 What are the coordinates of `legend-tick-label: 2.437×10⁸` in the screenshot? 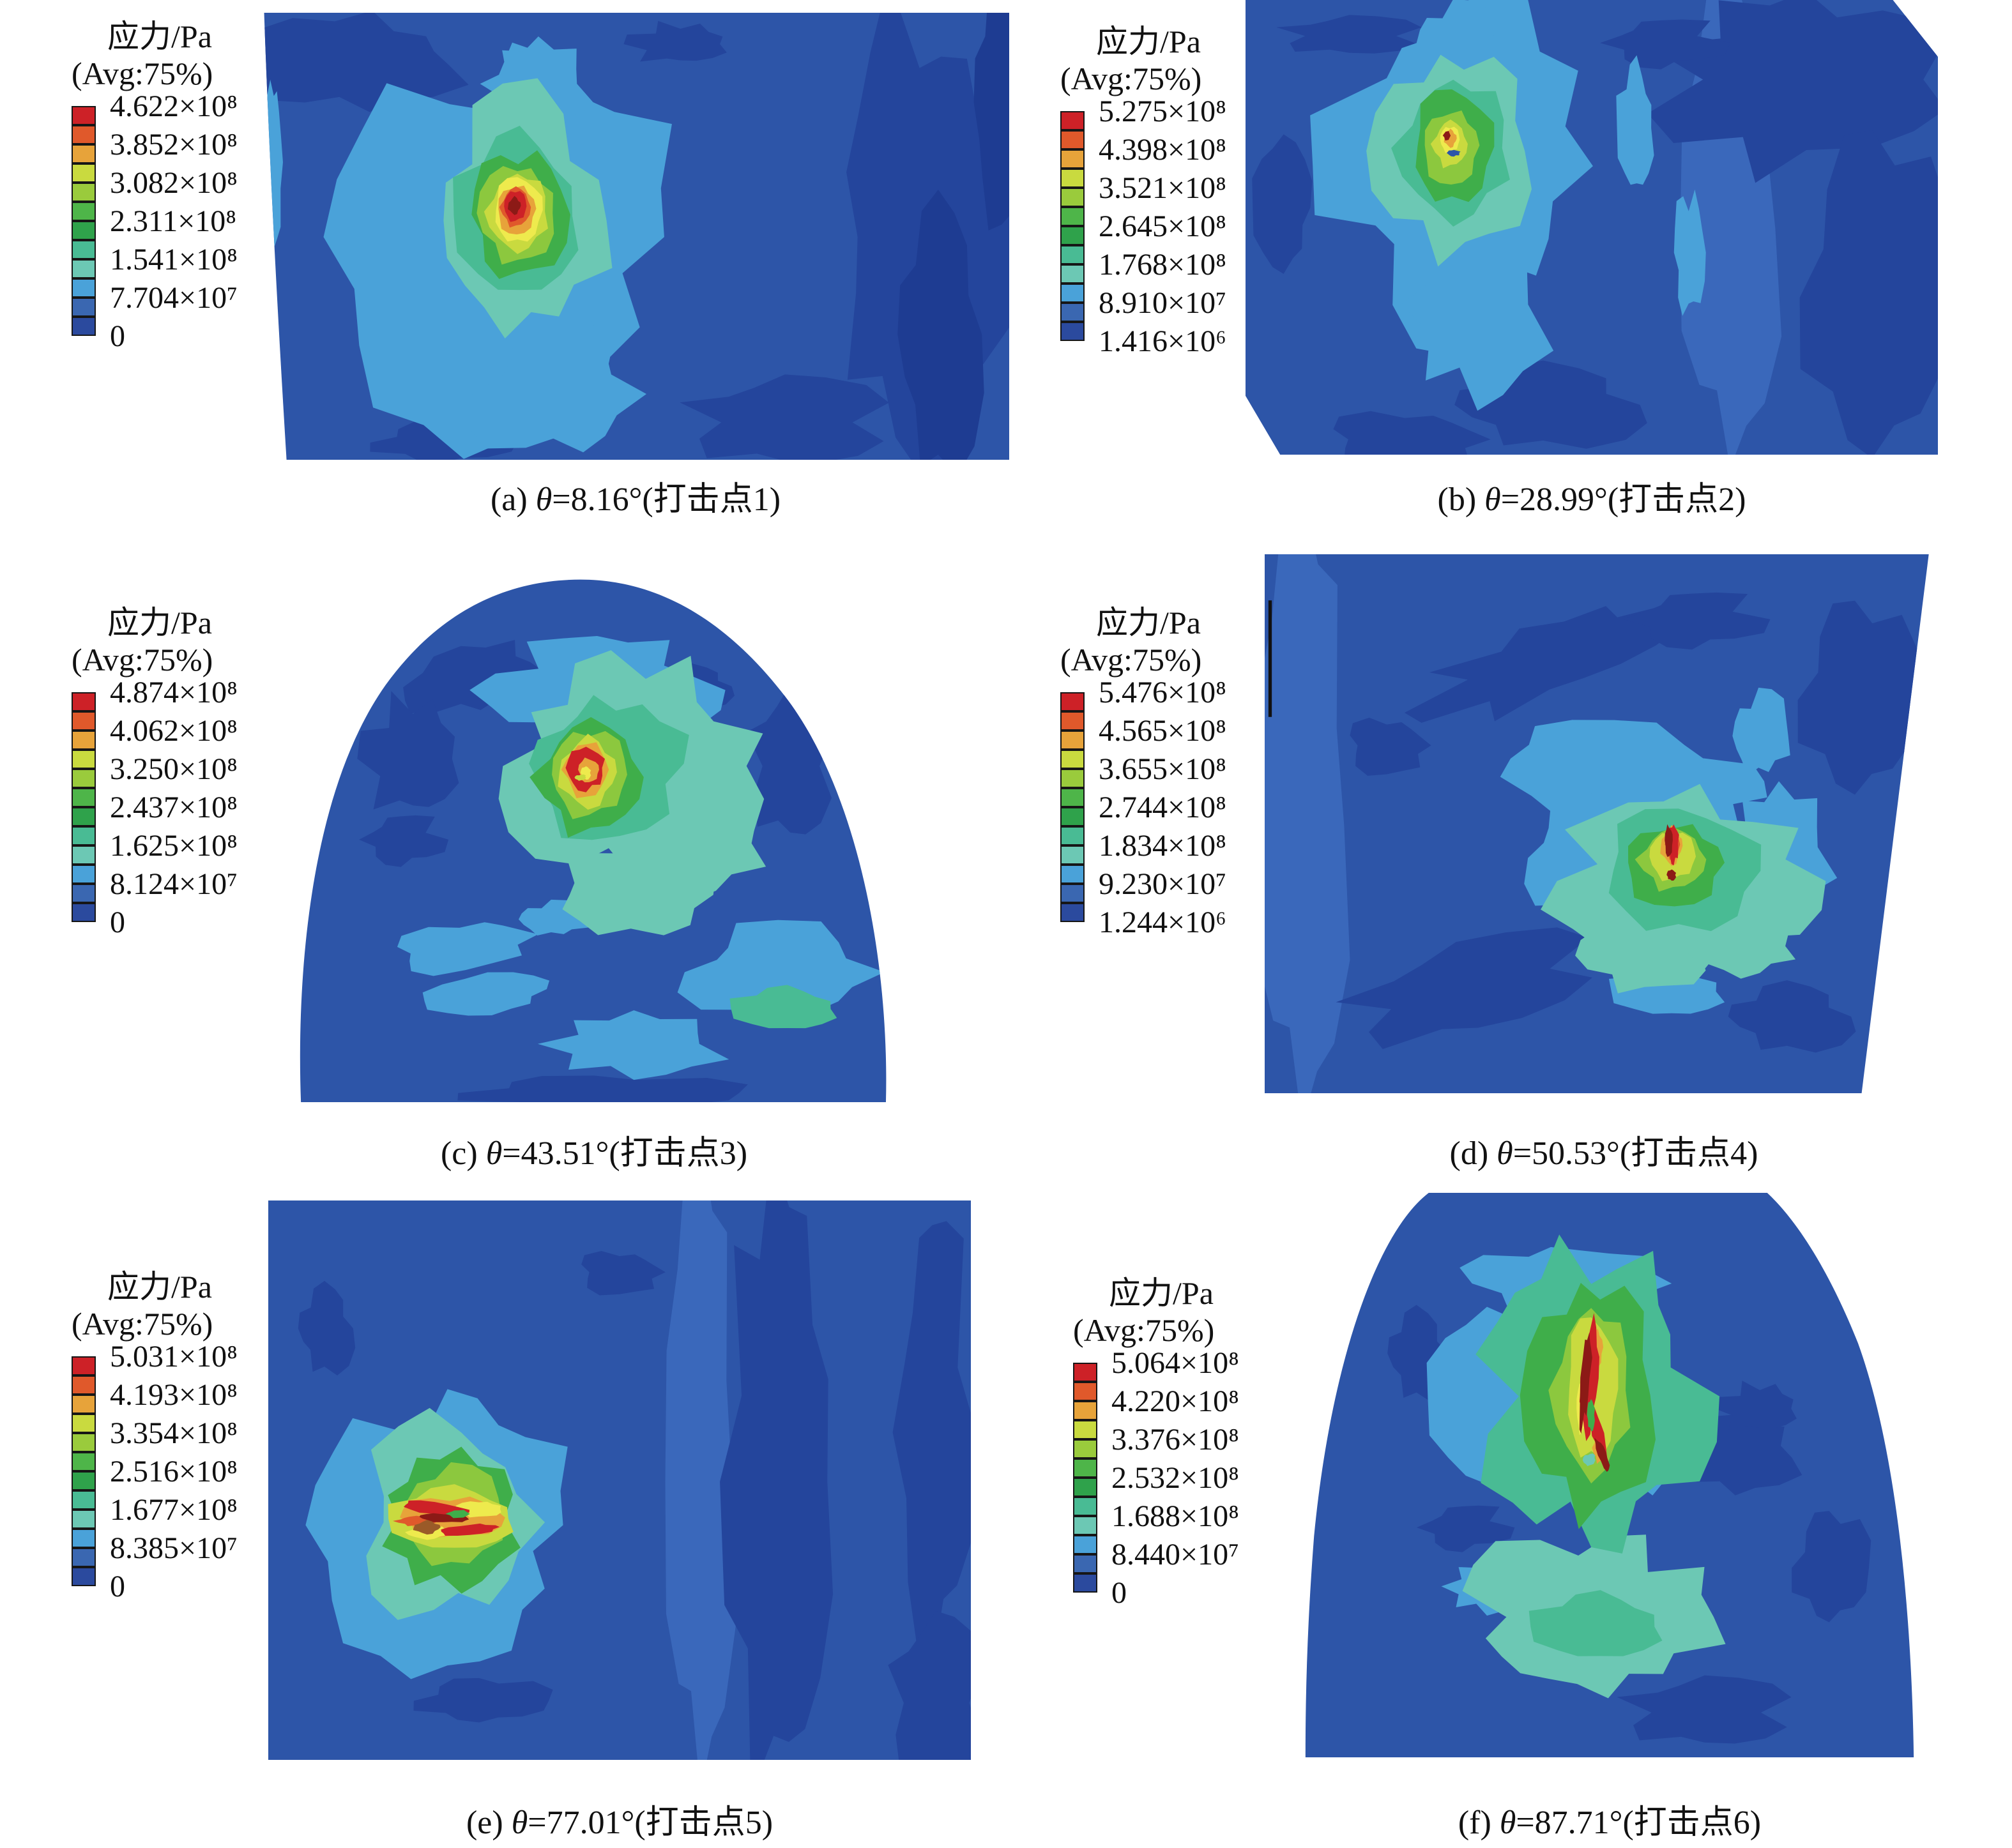 It's located at (174, 807).